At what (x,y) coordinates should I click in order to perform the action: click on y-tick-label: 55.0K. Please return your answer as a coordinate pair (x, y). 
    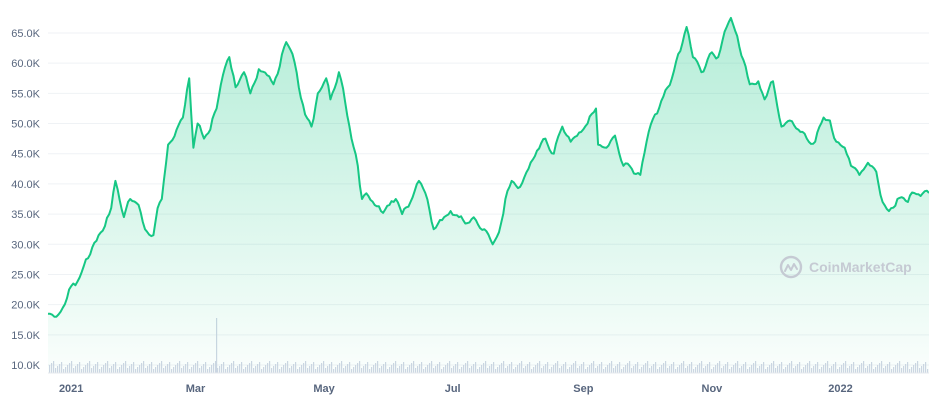
    Looking at the image, I should click on (25, 94).